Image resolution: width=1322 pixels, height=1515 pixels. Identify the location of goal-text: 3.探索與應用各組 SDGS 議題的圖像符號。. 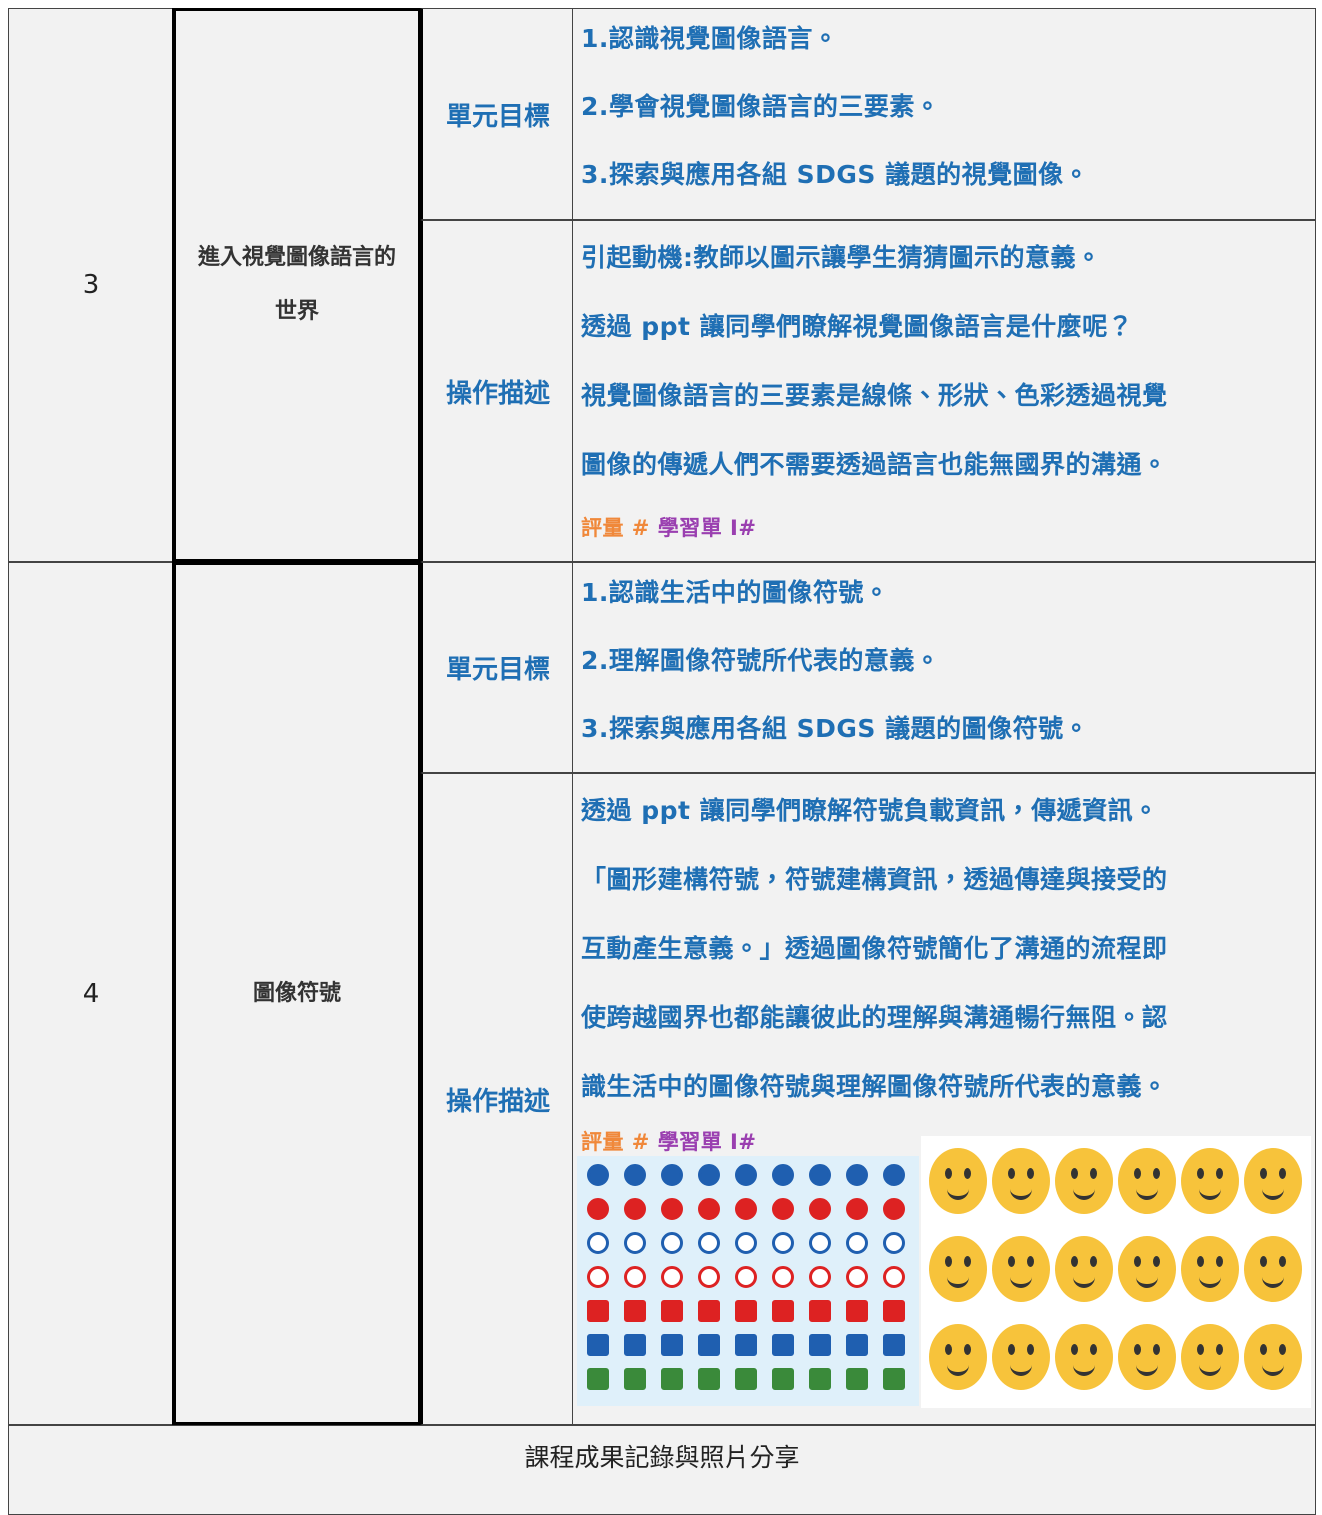
(835, 728).